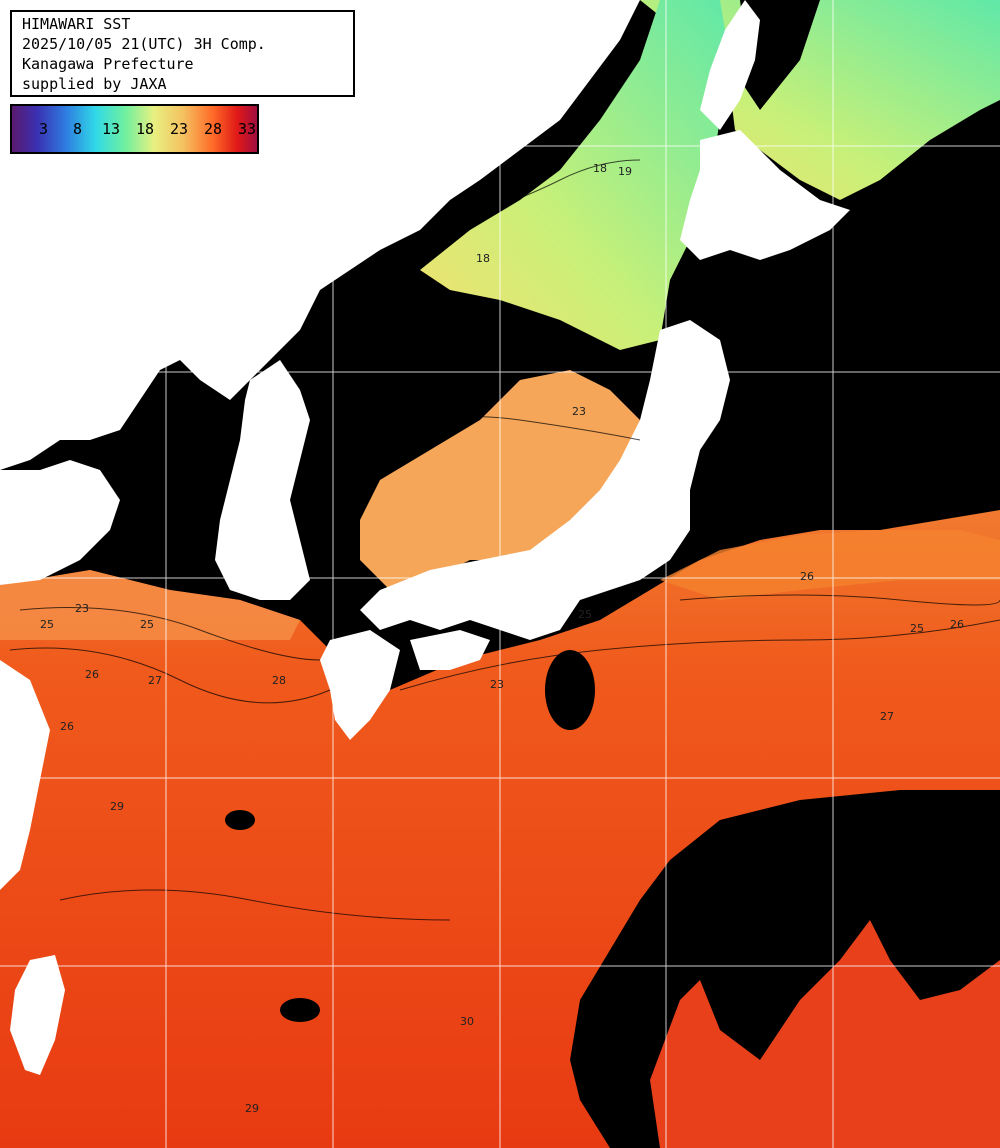 The height and width of the screenshot is (1148, 1000). What do you see at coordinates (78, 129) in the screenshot?
I see `legend-tick: 8` at bounding box center [78, 129].